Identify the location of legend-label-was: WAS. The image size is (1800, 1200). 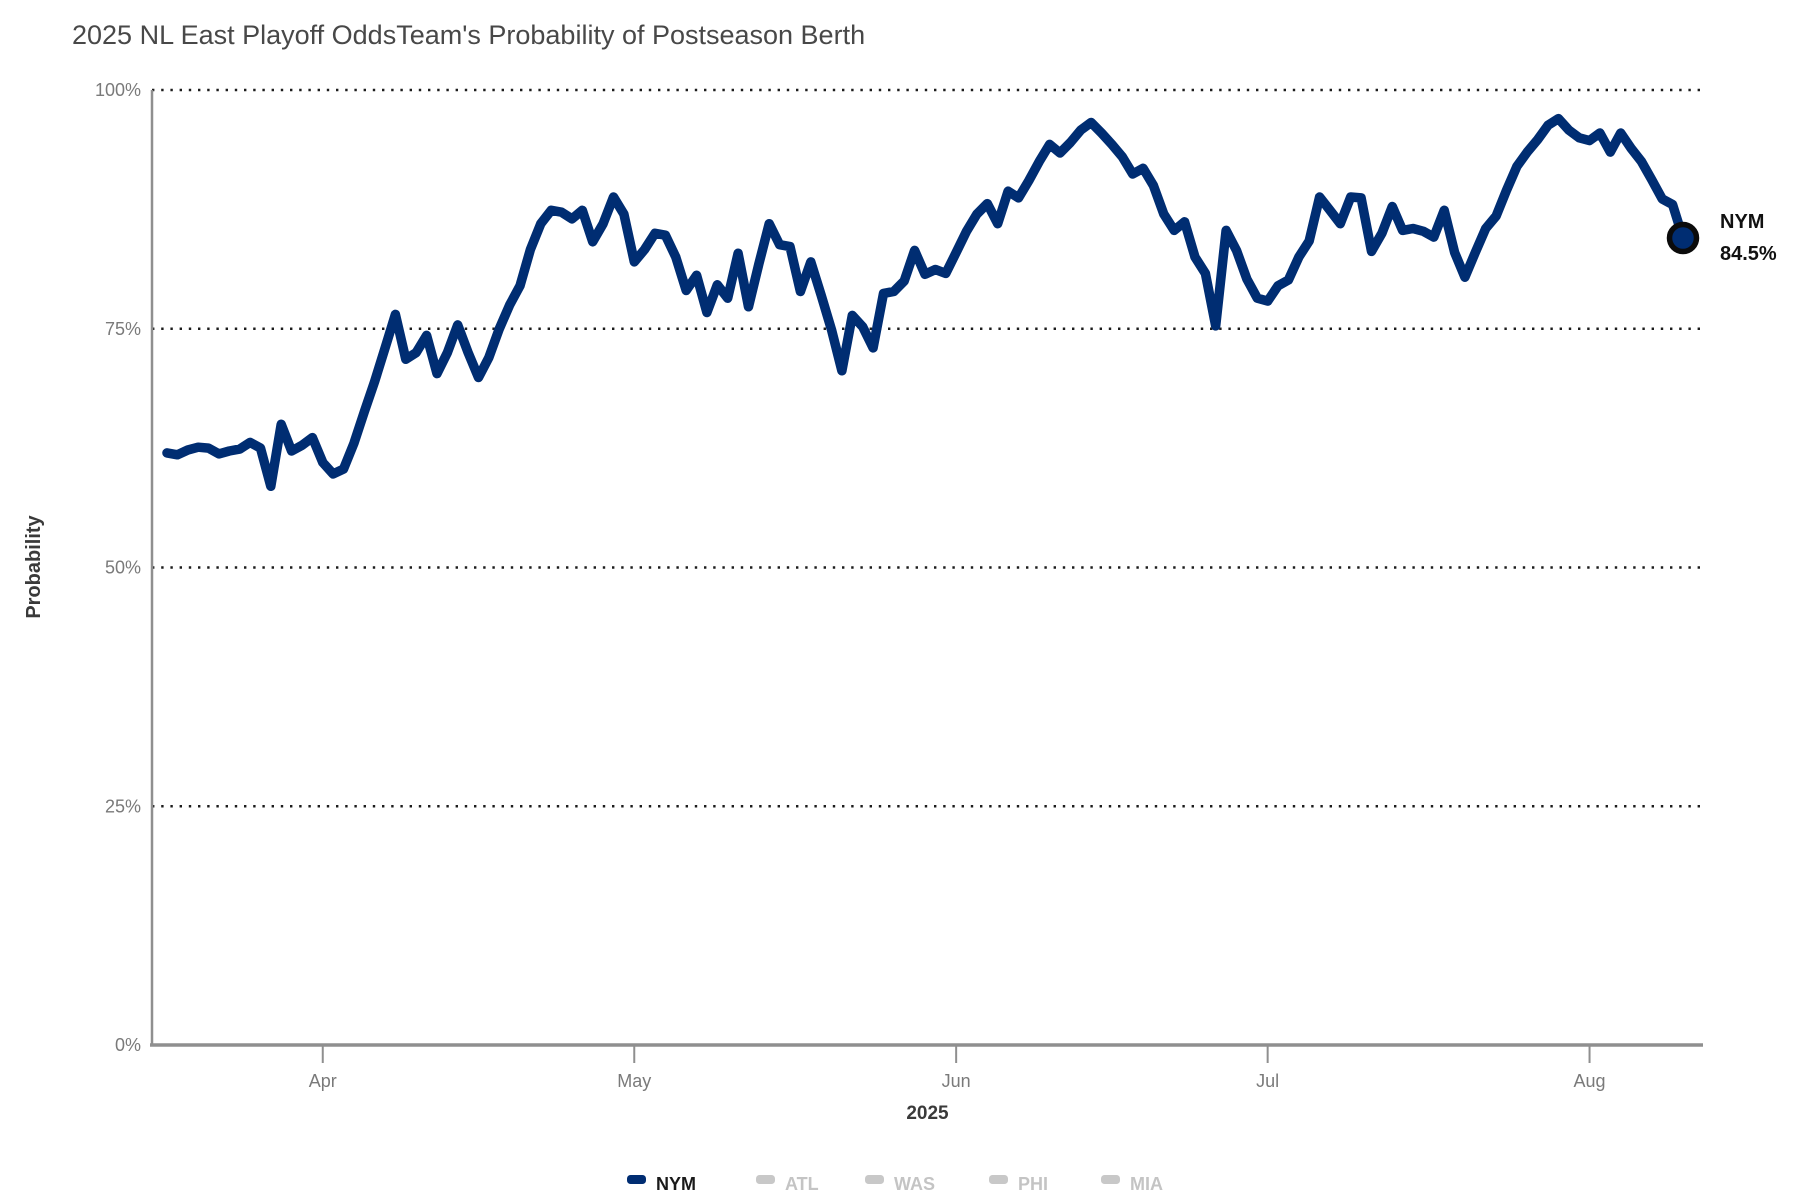
(914, 1184).